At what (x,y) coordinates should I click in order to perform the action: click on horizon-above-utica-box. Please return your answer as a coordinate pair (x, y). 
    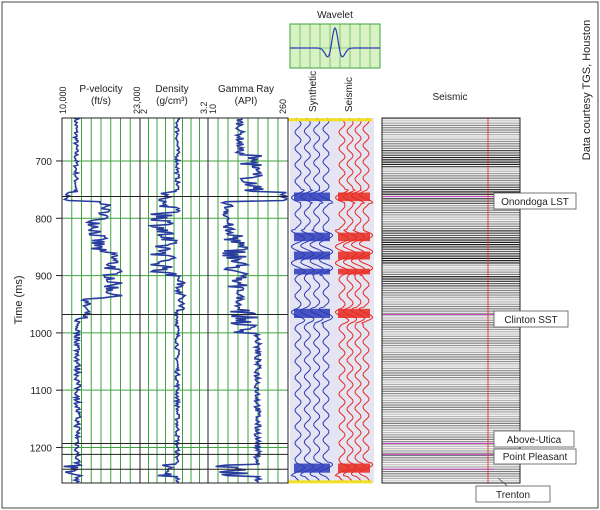
    Looking at the image, I should click on (534, 439).